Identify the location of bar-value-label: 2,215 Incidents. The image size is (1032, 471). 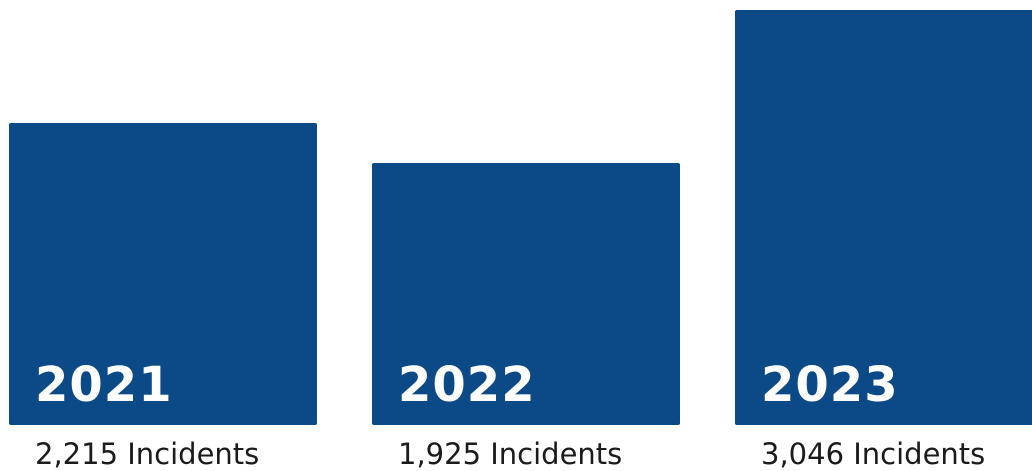
(147, 454).